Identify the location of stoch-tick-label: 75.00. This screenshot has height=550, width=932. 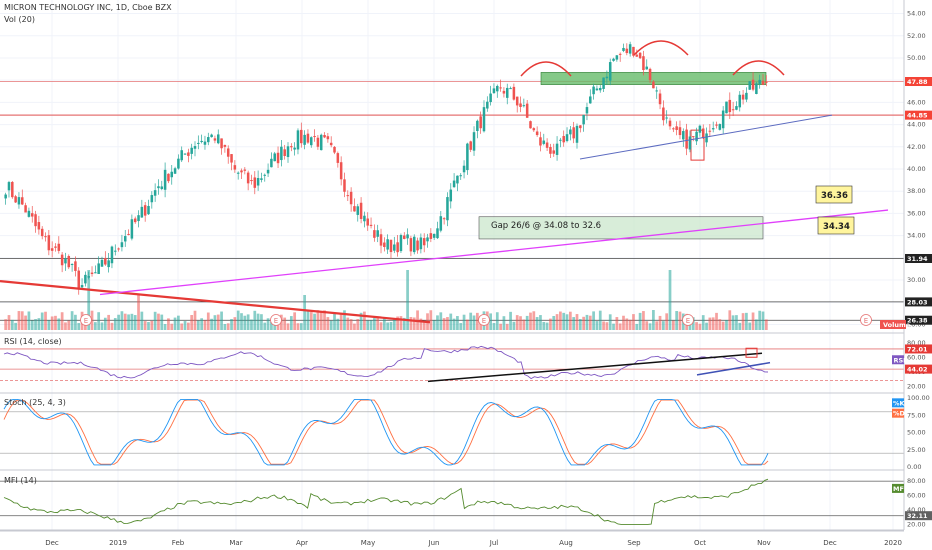
(916, 415).